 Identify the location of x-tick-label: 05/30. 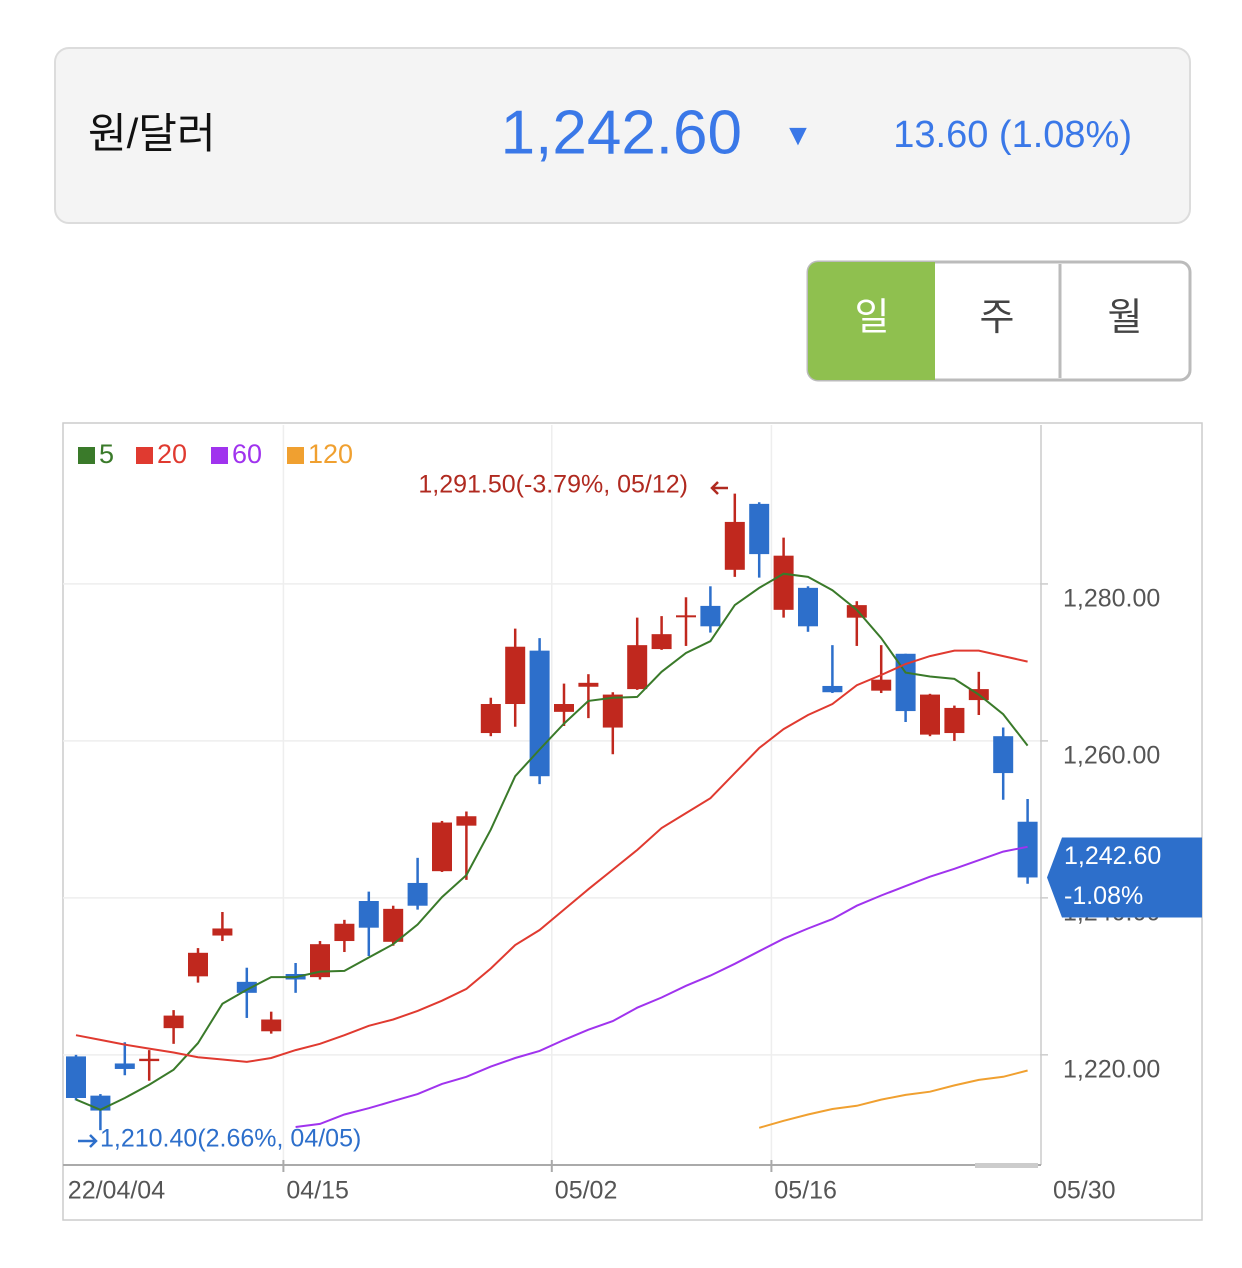
(1084, 1191).